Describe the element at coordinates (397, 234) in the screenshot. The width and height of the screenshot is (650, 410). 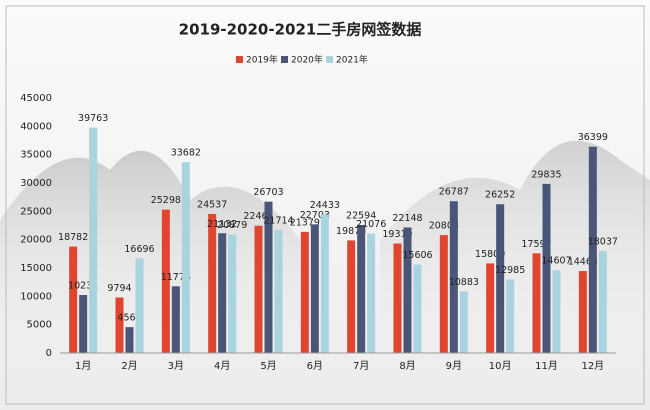
I see `value-label: 19319` at that location.